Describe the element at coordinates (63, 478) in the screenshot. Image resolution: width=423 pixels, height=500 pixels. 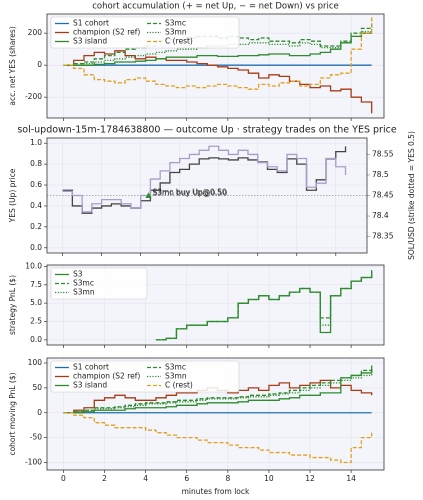
I see `x-tick-label: 0` at that location.